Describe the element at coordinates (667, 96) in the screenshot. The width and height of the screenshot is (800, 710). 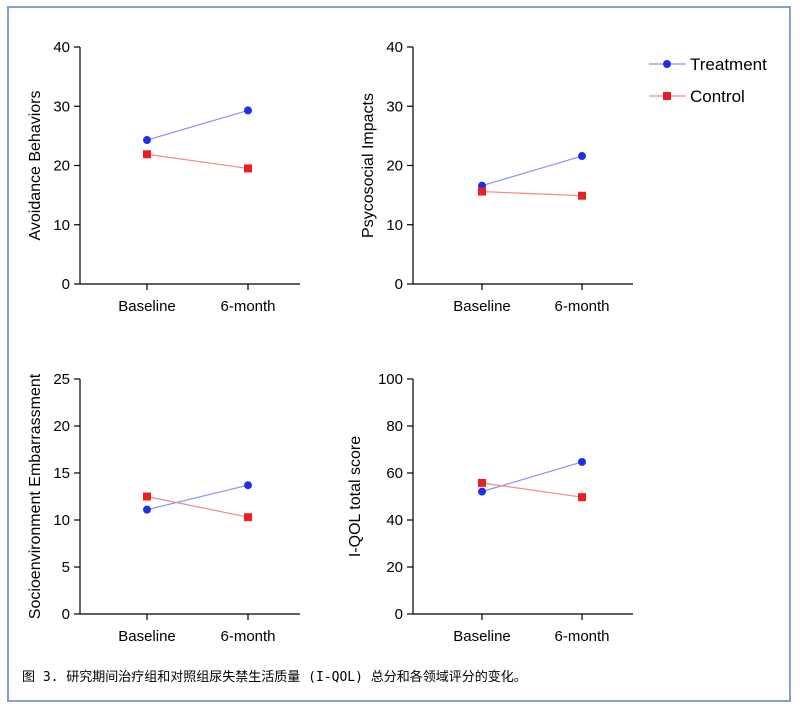
I see `legend-control-marker` at that location.